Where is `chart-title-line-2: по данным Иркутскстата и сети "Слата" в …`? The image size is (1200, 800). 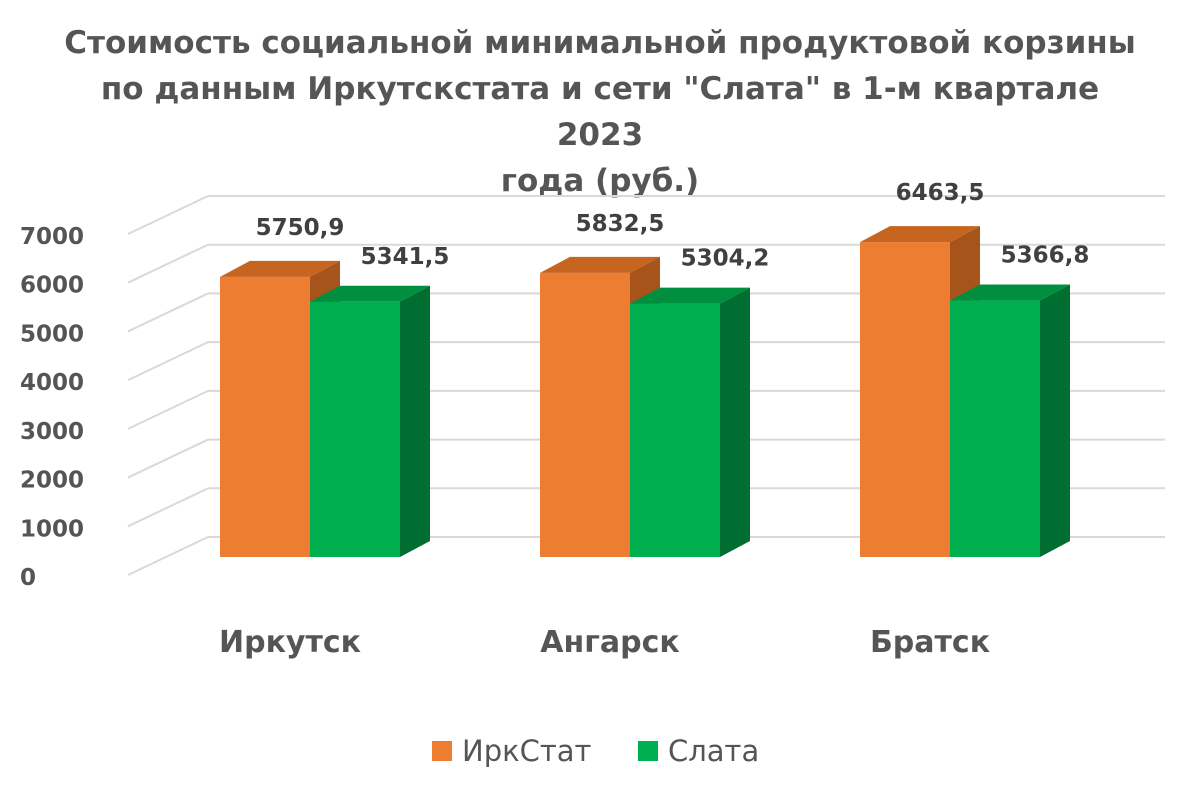 chart-title-line-2: по данным Иркутскстата и сети "Слата" в … is located at coordinates (600, 112).